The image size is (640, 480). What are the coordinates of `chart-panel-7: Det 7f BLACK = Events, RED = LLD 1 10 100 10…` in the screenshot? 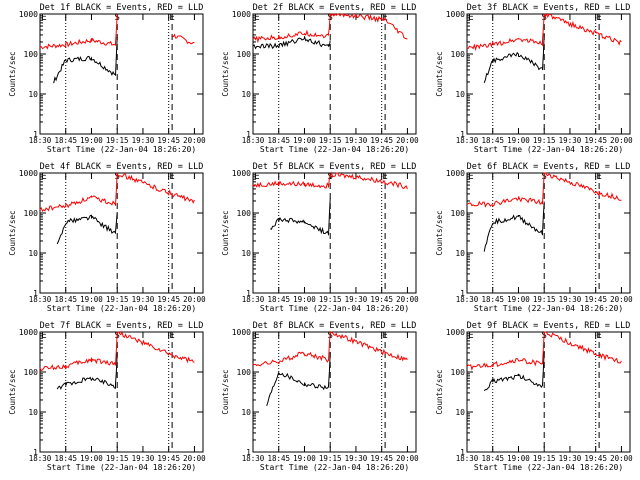 It's located at (107, 396).